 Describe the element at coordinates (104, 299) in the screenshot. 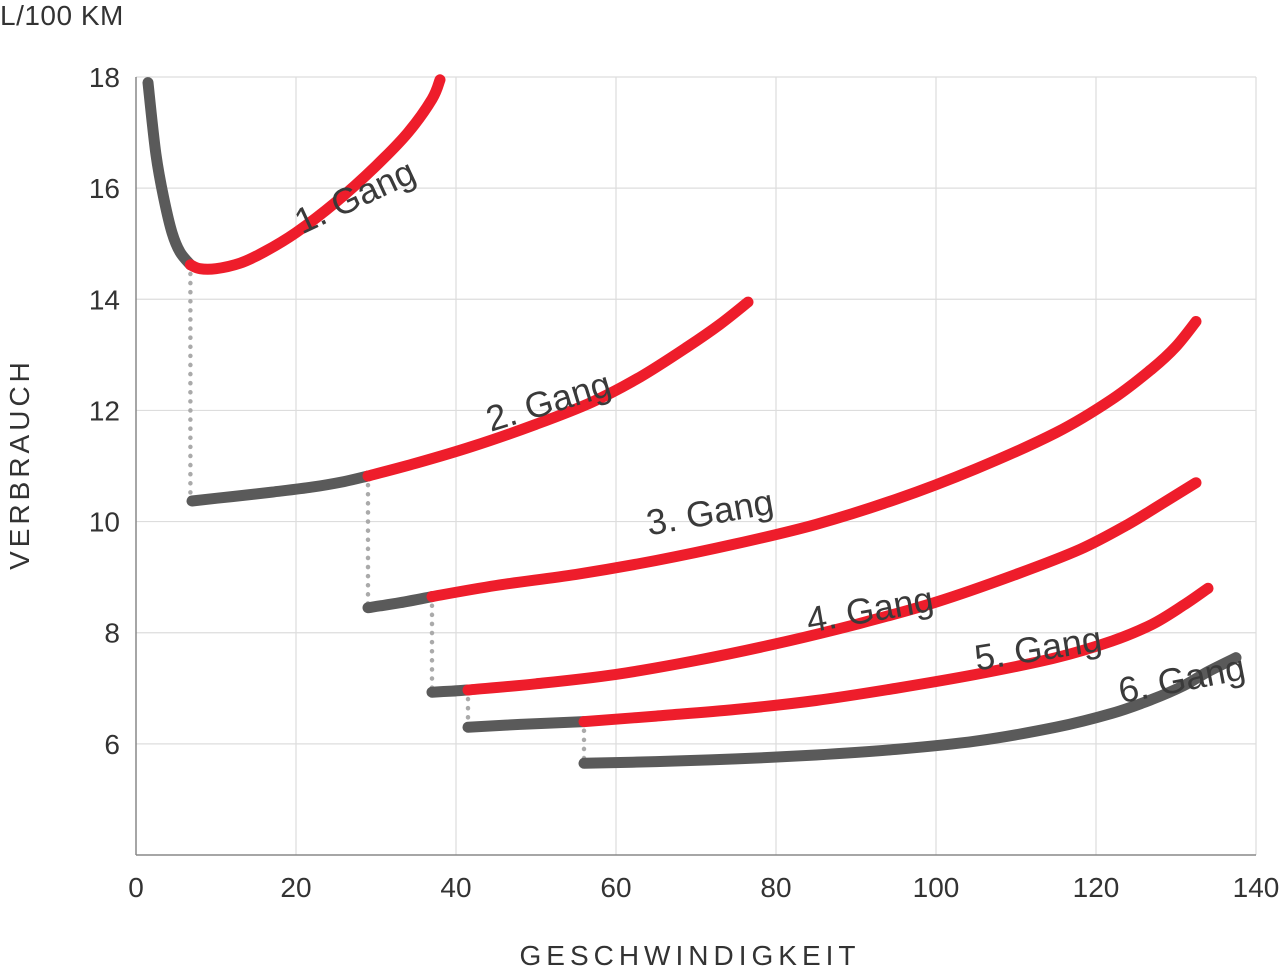

I see `y-tick-label-14: 14` at that location.